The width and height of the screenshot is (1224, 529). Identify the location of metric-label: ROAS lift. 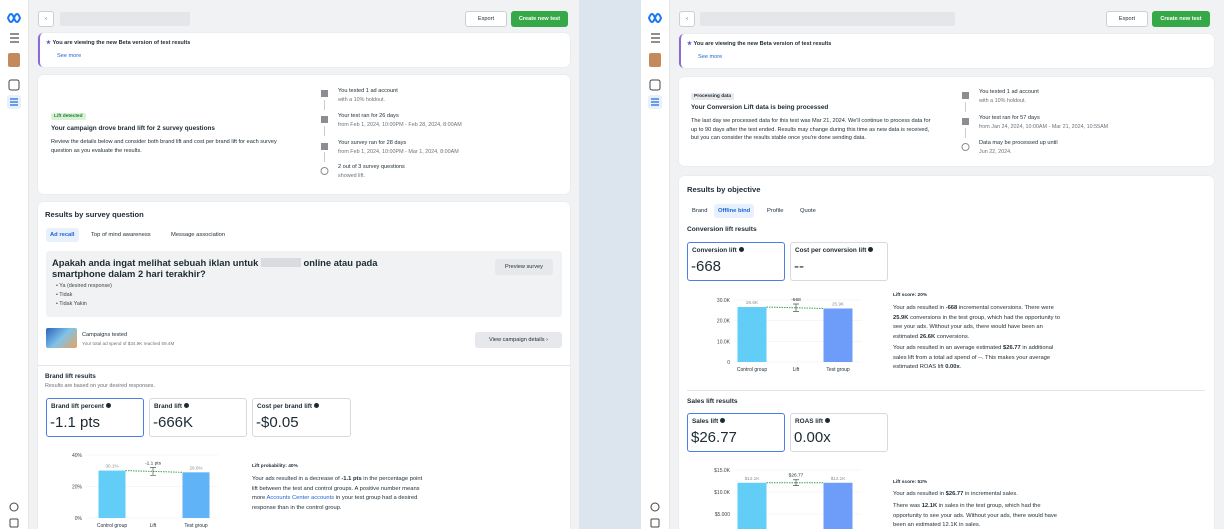
(813, 421).